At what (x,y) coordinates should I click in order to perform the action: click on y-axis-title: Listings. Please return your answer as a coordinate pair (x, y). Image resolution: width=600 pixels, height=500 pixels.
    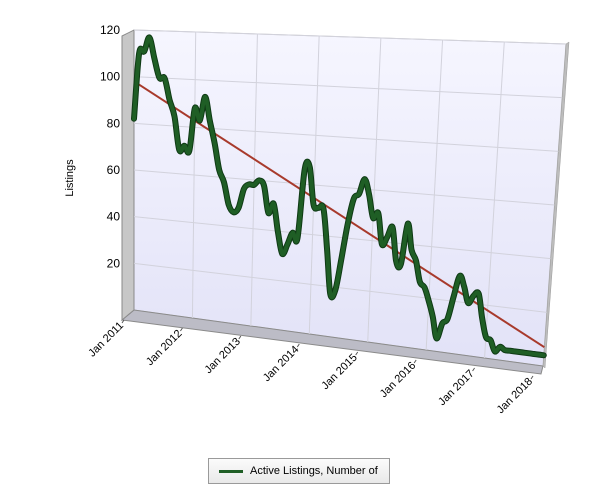
    Looking at the image, I should click on (70, 178).